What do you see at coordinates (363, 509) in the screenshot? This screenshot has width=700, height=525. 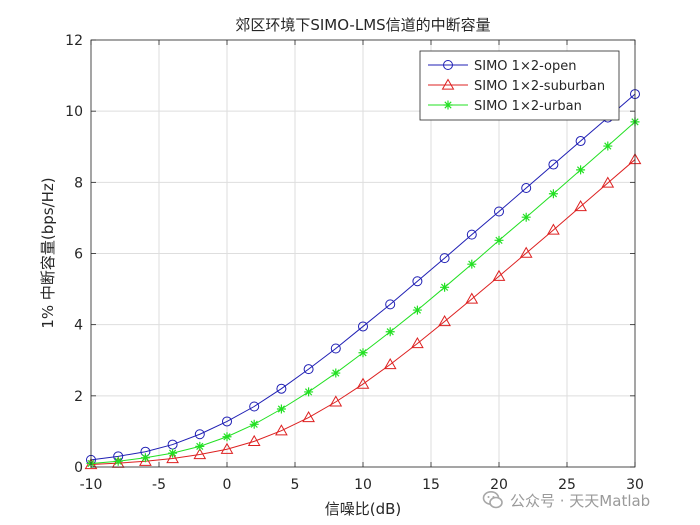 I see `x-axis-label: 信噪比(dB)` at bounding box center [363, 509].